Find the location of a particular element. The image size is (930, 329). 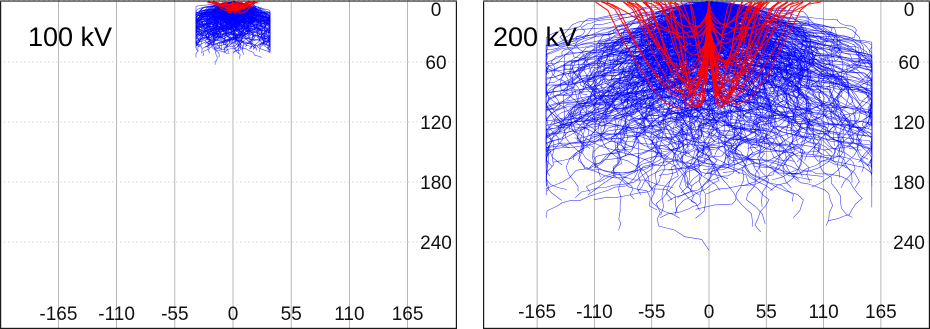

panel-title: 100 kV is located at coordinates (70, 37).